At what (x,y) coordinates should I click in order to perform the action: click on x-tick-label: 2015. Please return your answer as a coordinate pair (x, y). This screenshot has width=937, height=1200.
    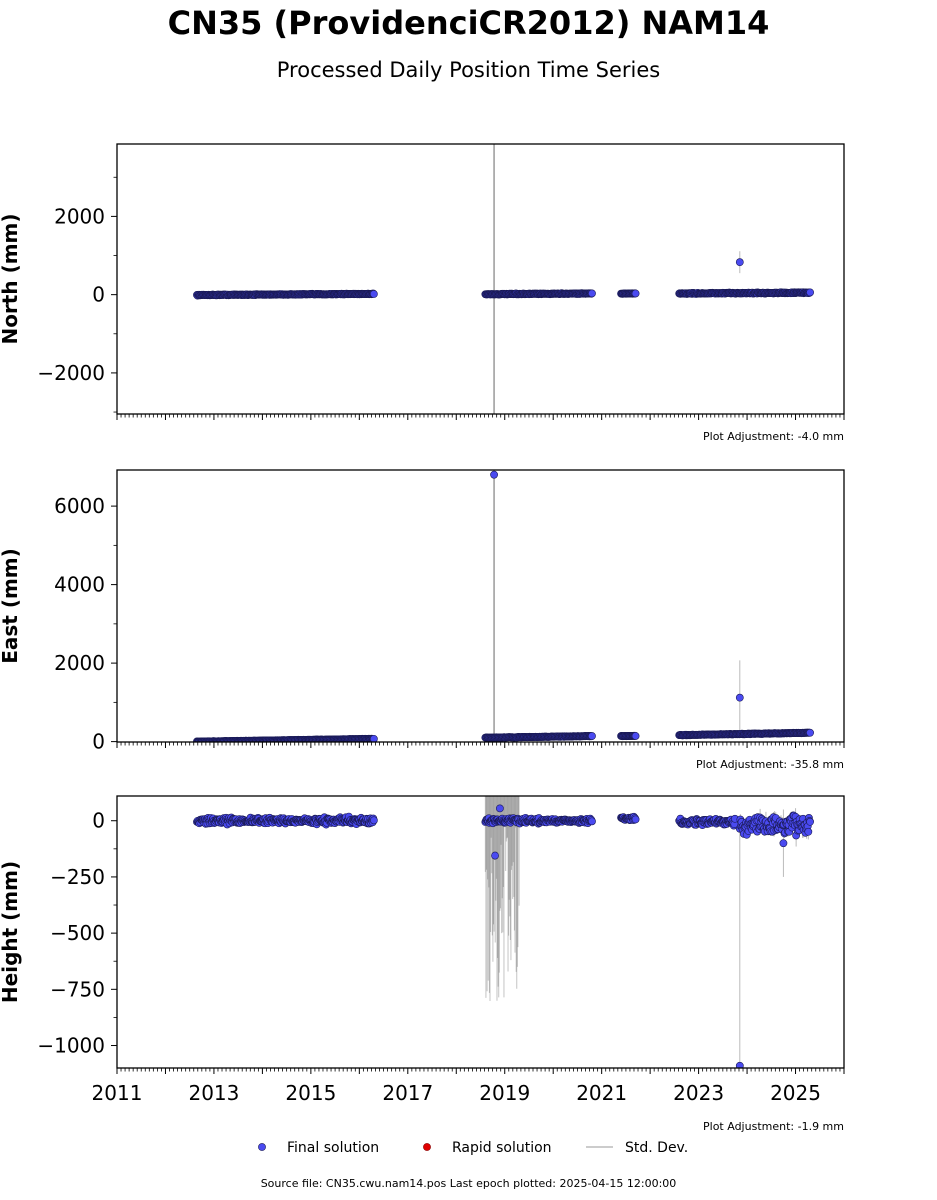
    Looking at the image, I should click on (310, 1093).